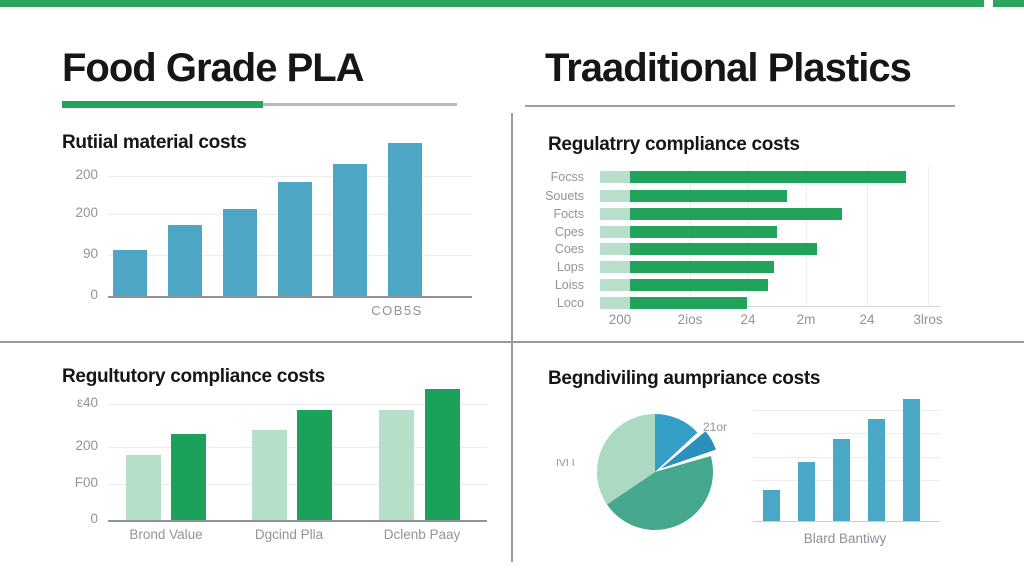  What do you see at coordinates (770, 306) in the screenshot?
I see `q2-x-axis-line` at bounding box center [770, 306].